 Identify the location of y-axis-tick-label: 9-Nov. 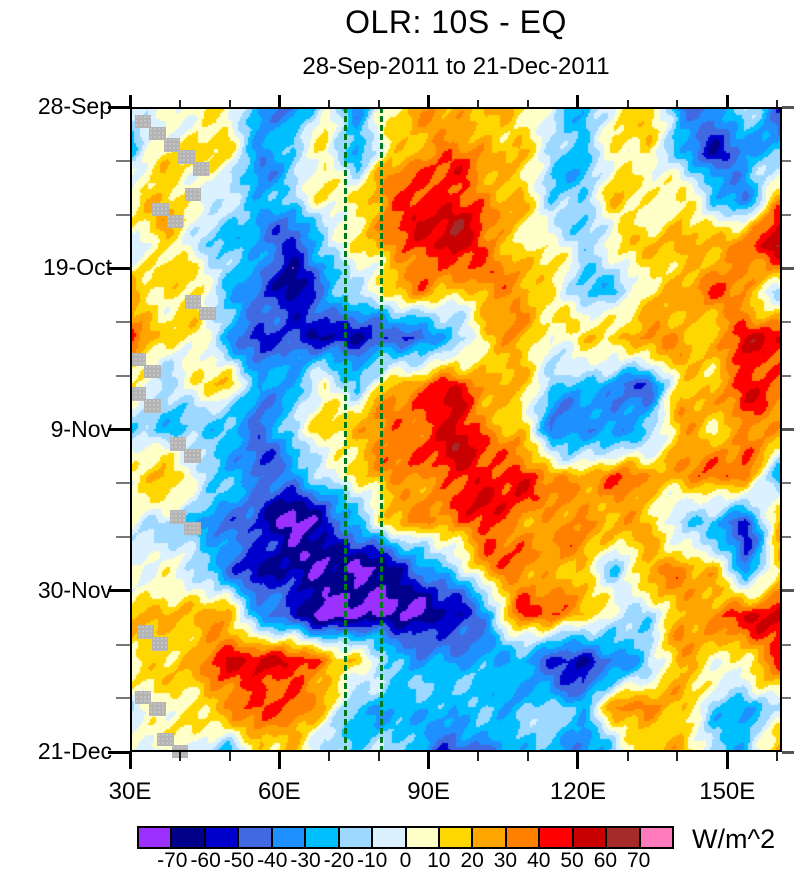
(81, 428).